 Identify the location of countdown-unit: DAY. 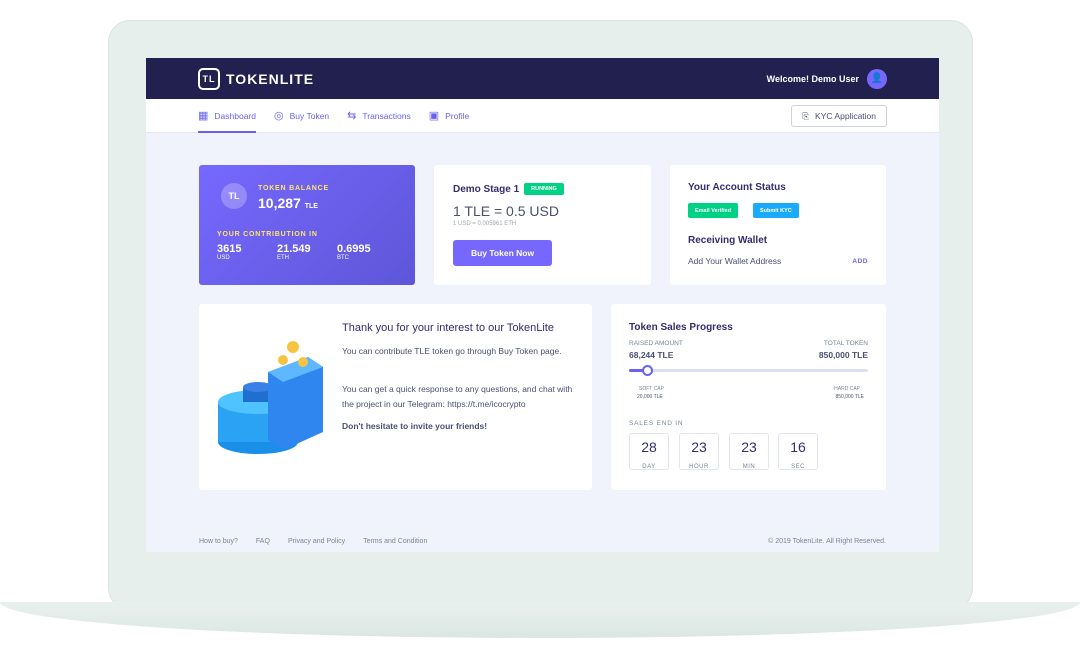
(649, 467).